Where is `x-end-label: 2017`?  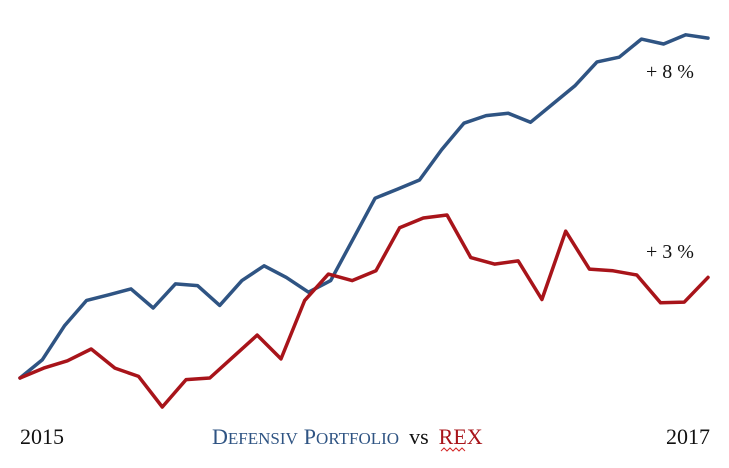 x-end-label: 2017 is located at coordinates (688, 436).